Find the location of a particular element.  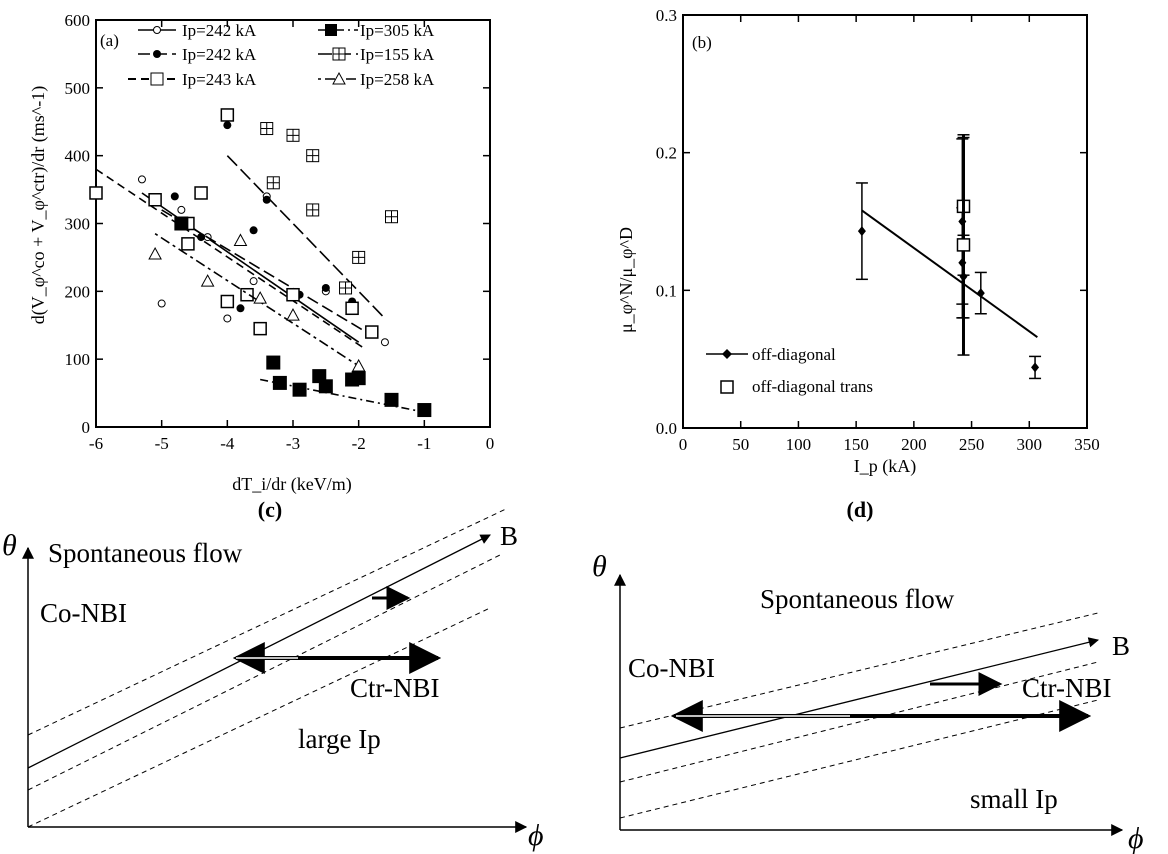

x-tick-label: -5 is located at coordinates (162, 443).